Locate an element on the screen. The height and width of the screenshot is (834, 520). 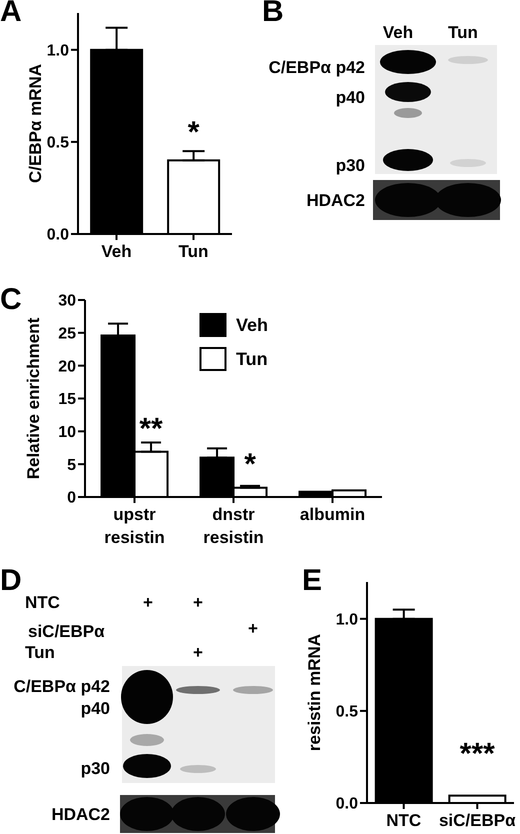
text: B is located at coordinates (273, 14).